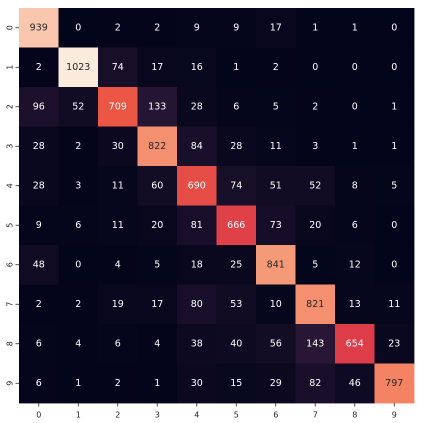  Describe the element at coordinates (10, 343) in the screenshot. I see `y-tick-label-8: 8` at that location.